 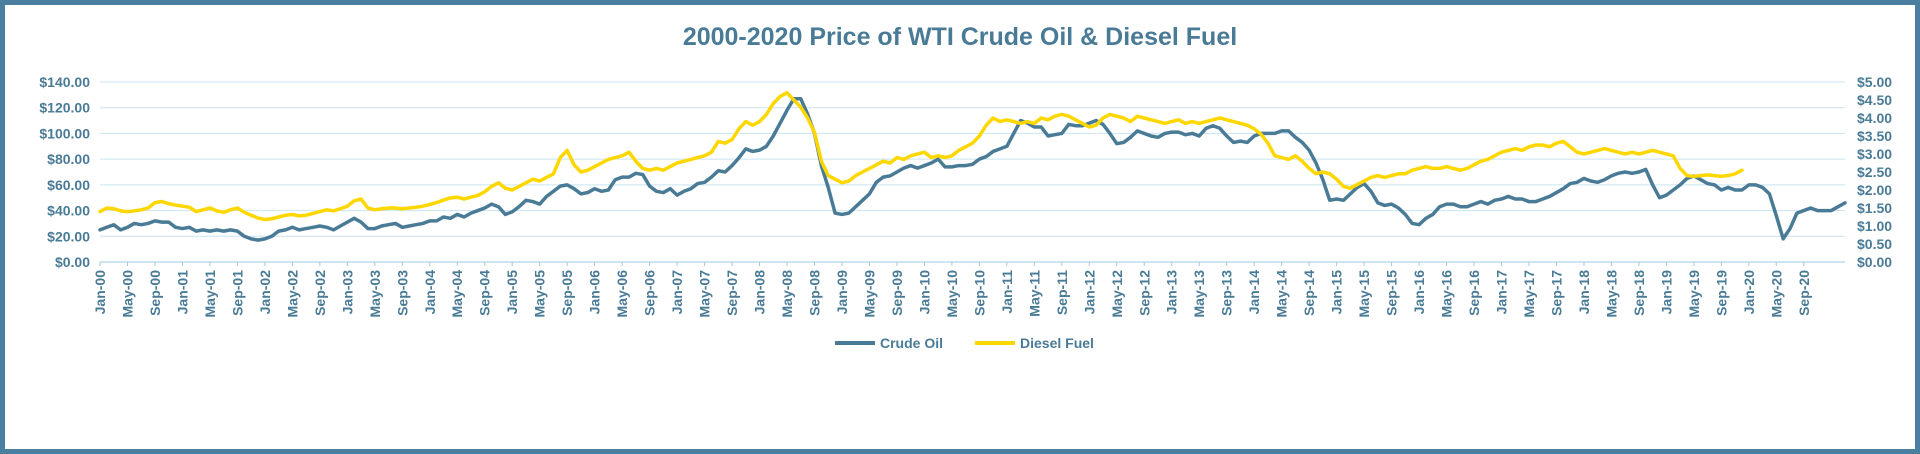 What do you see at coordinates (1309, 293) in the screenshot?
I see `x-tick-label: Sep-14` at bounding box center [1309, 293].